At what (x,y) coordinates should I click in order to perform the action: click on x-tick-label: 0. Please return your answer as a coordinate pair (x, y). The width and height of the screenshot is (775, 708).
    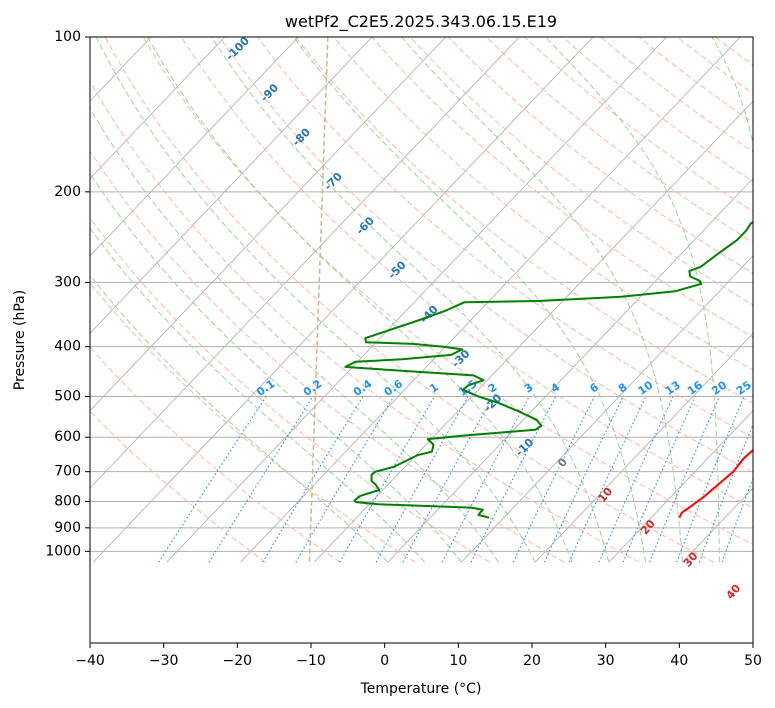
    Looking at the image, I should click on (384, 661).